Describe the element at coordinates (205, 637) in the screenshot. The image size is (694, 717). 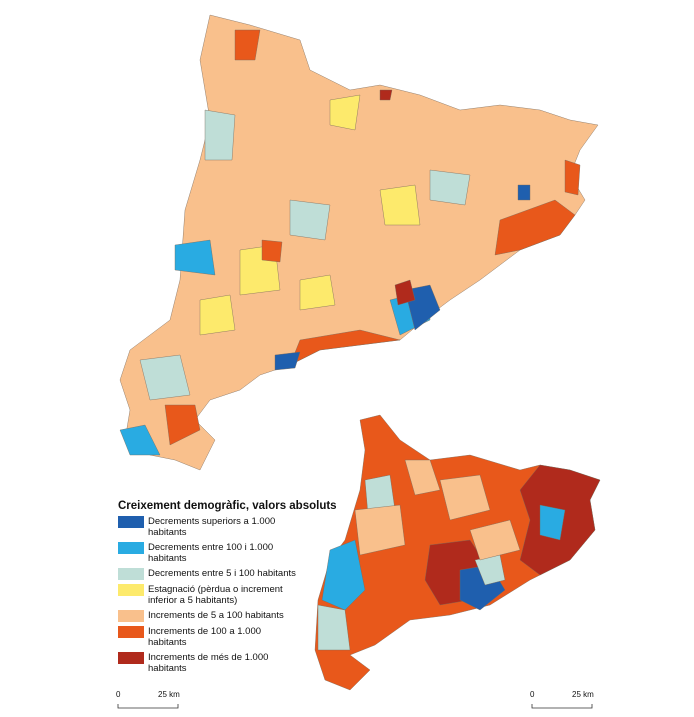
I see `legend-label: Increments de 100 a 1.000 habitants` at that location.